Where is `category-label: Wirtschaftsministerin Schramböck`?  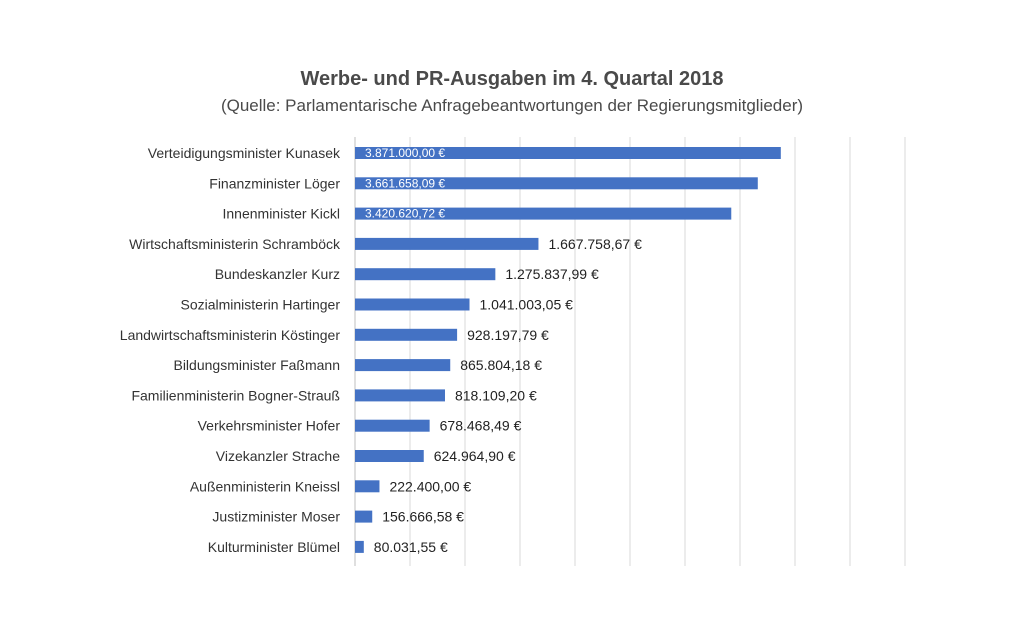
category-label: Wirtschaftsministerin Schramböck is located at coordinates (235, 244).